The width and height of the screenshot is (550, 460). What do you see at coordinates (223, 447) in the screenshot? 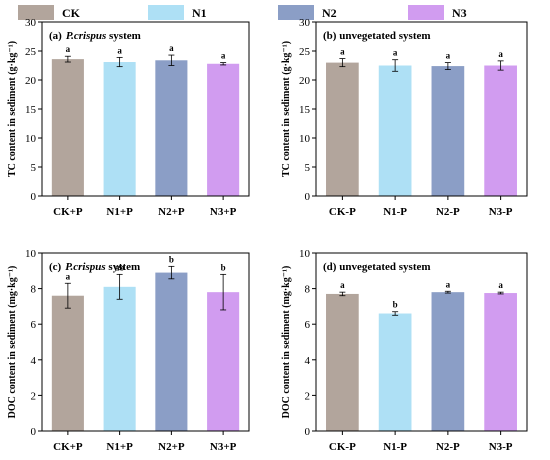
I see `category-label: N3+P` at bounding box center [223, 447].